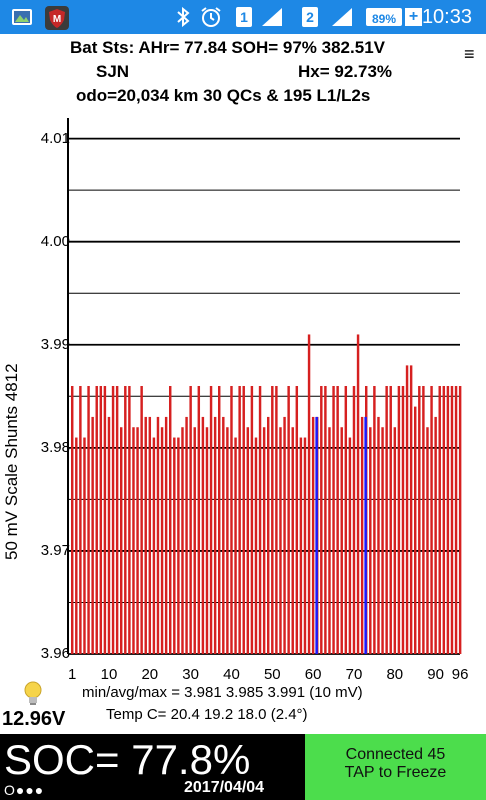 The width and height of the screenshot is (486, 800). I want to click on page-indicator-dots: O●●●, so click(24, 790).